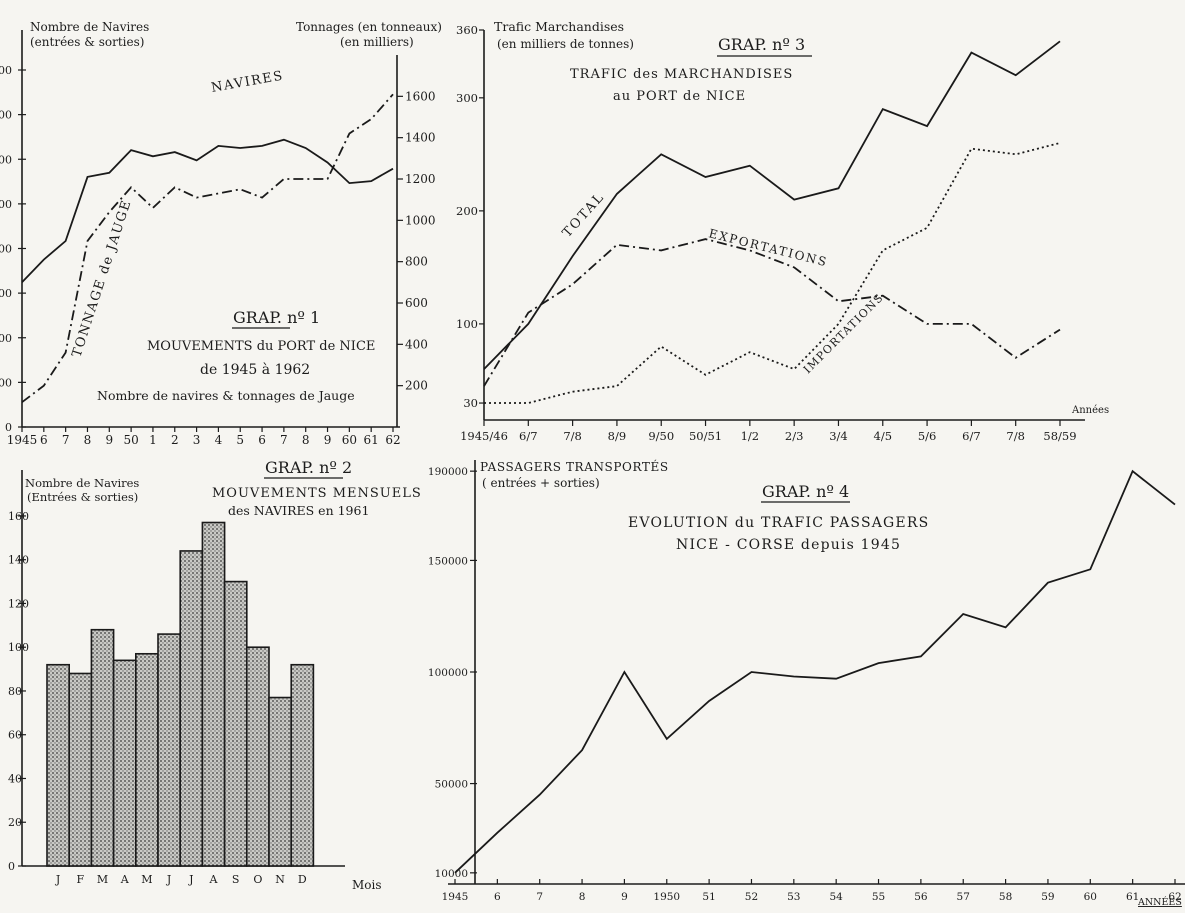 Image resolution: width=1185 pixels, height=913 pixels. What do you see at coordinates (708, 897) in the screenshot?
I see `grap4-x-tick-label: 51` at bounding box center [708, 897].